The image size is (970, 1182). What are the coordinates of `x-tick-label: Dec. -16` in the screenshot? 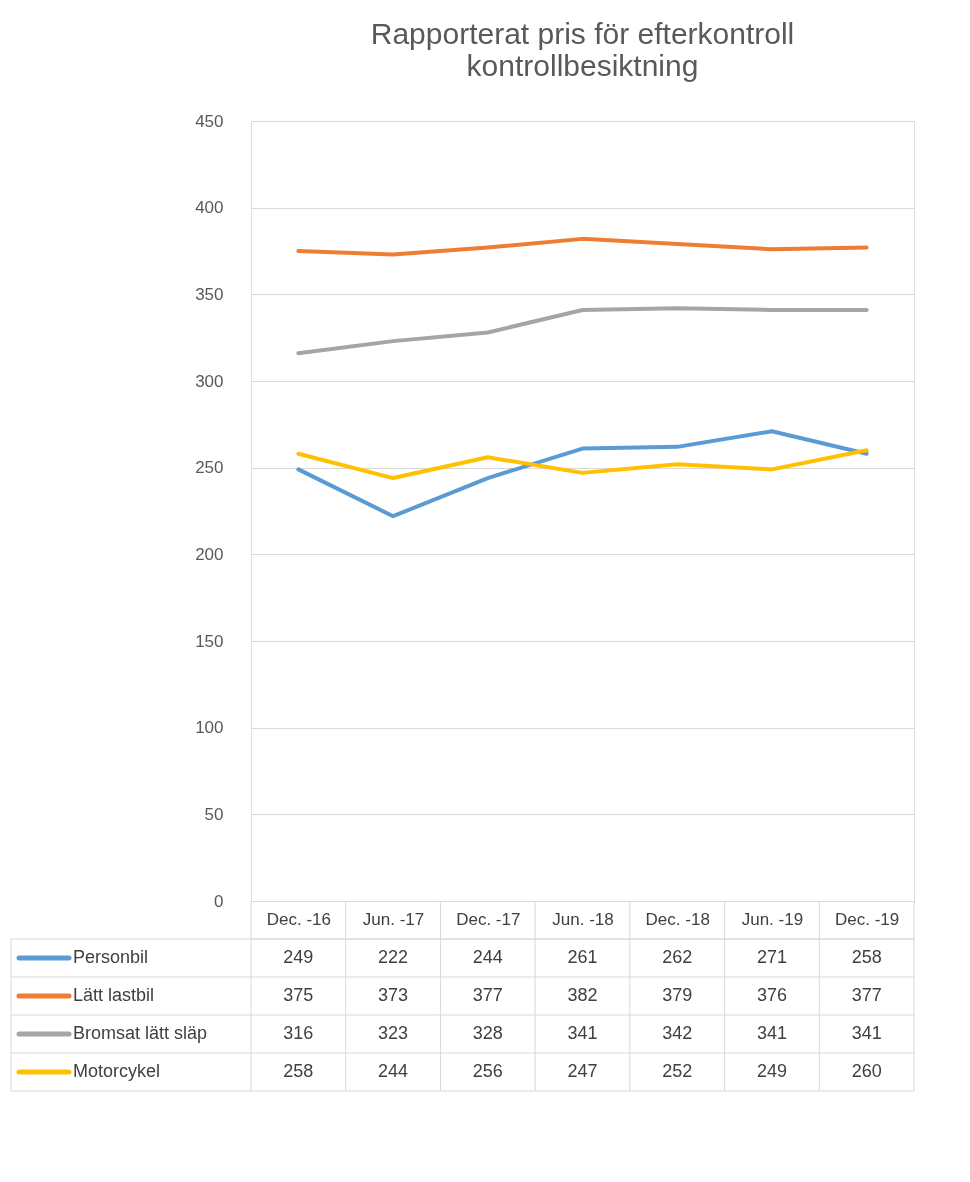 It's located at (298, 919).